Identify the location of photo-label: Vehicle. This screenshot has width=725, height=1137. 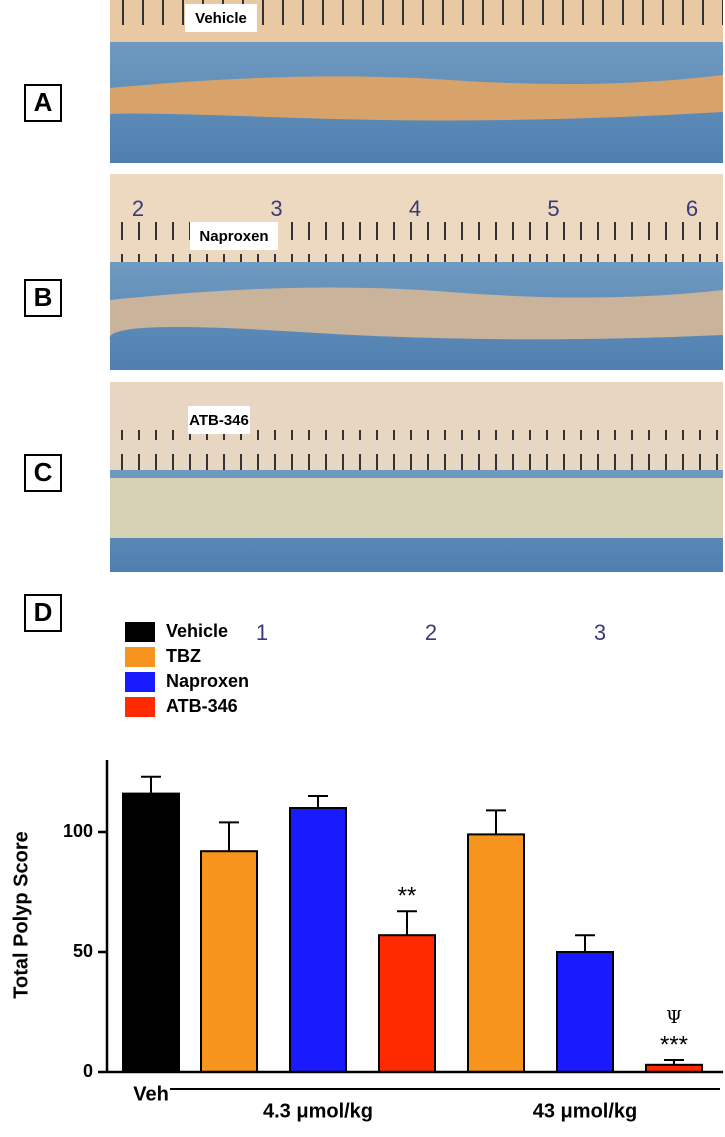
(221, 18).